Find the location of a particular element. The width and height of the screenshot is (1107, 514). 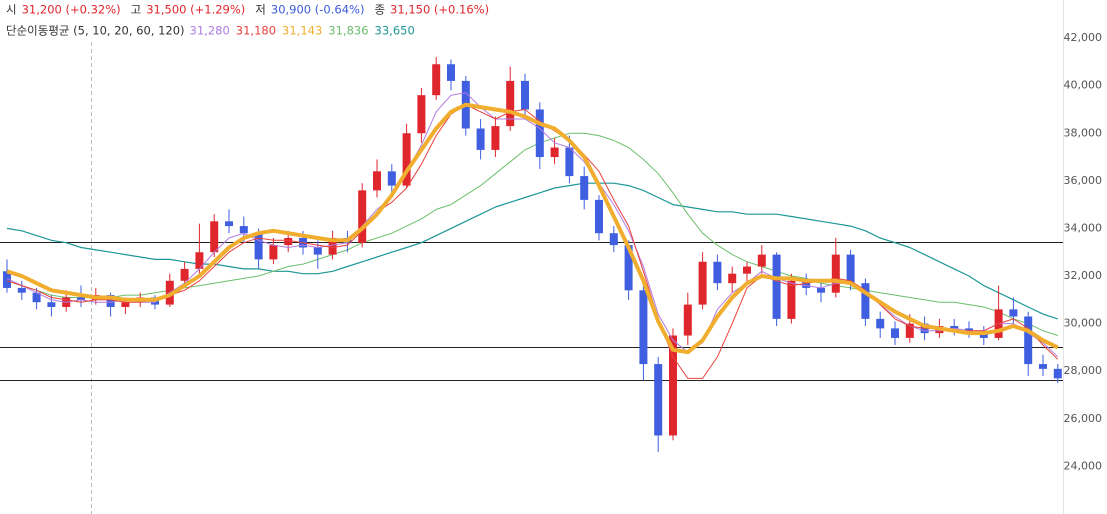

y-tick-label: 36,000 is located at coordinates (1083, 180).